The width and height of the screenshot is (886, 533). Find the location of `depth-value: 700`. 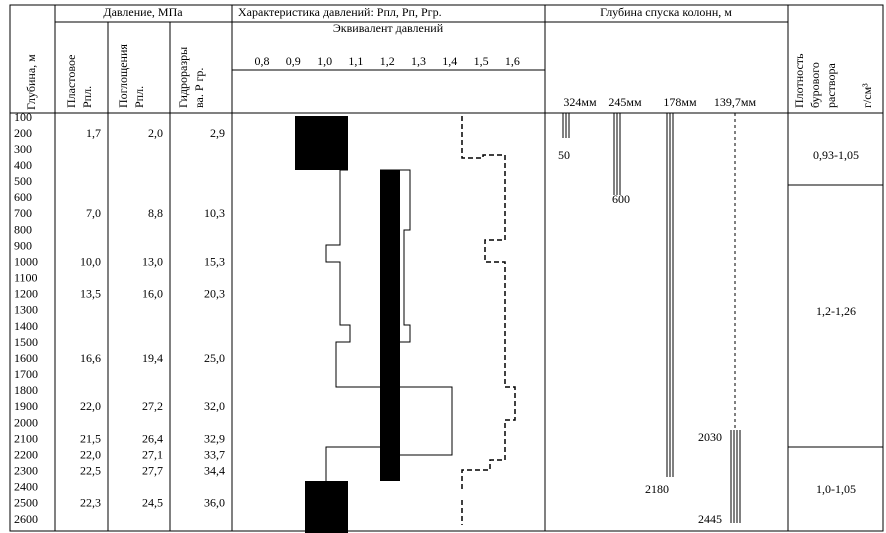

depth-value: 700 is located at coordinates (23, 213).